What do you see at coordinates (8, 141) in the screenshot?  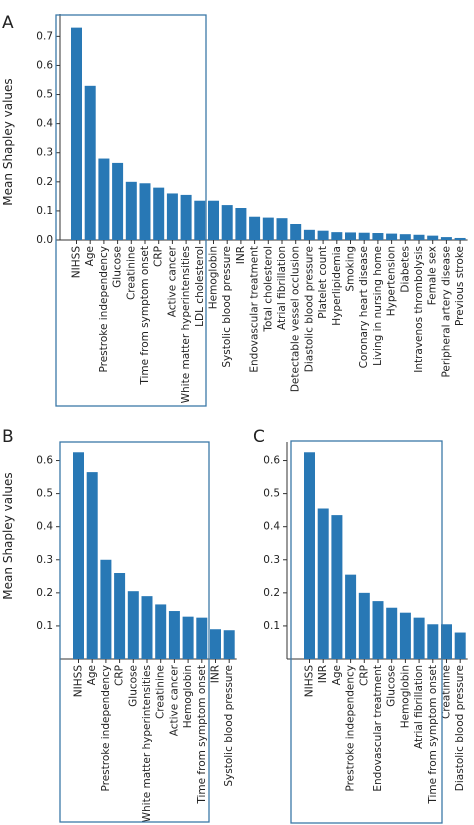 I see `y-axis-title: Mean Shapley values` at bounding box center [8, 141].